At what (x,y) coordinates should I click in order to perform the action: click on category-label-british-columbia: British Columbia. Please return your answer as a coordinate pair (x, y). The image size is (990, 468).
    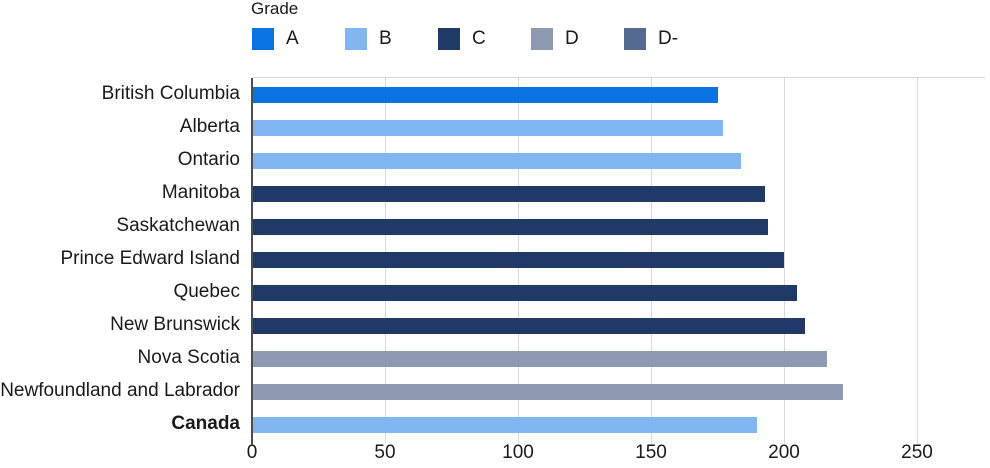
    Looking at the image, I should click on (170, 93).